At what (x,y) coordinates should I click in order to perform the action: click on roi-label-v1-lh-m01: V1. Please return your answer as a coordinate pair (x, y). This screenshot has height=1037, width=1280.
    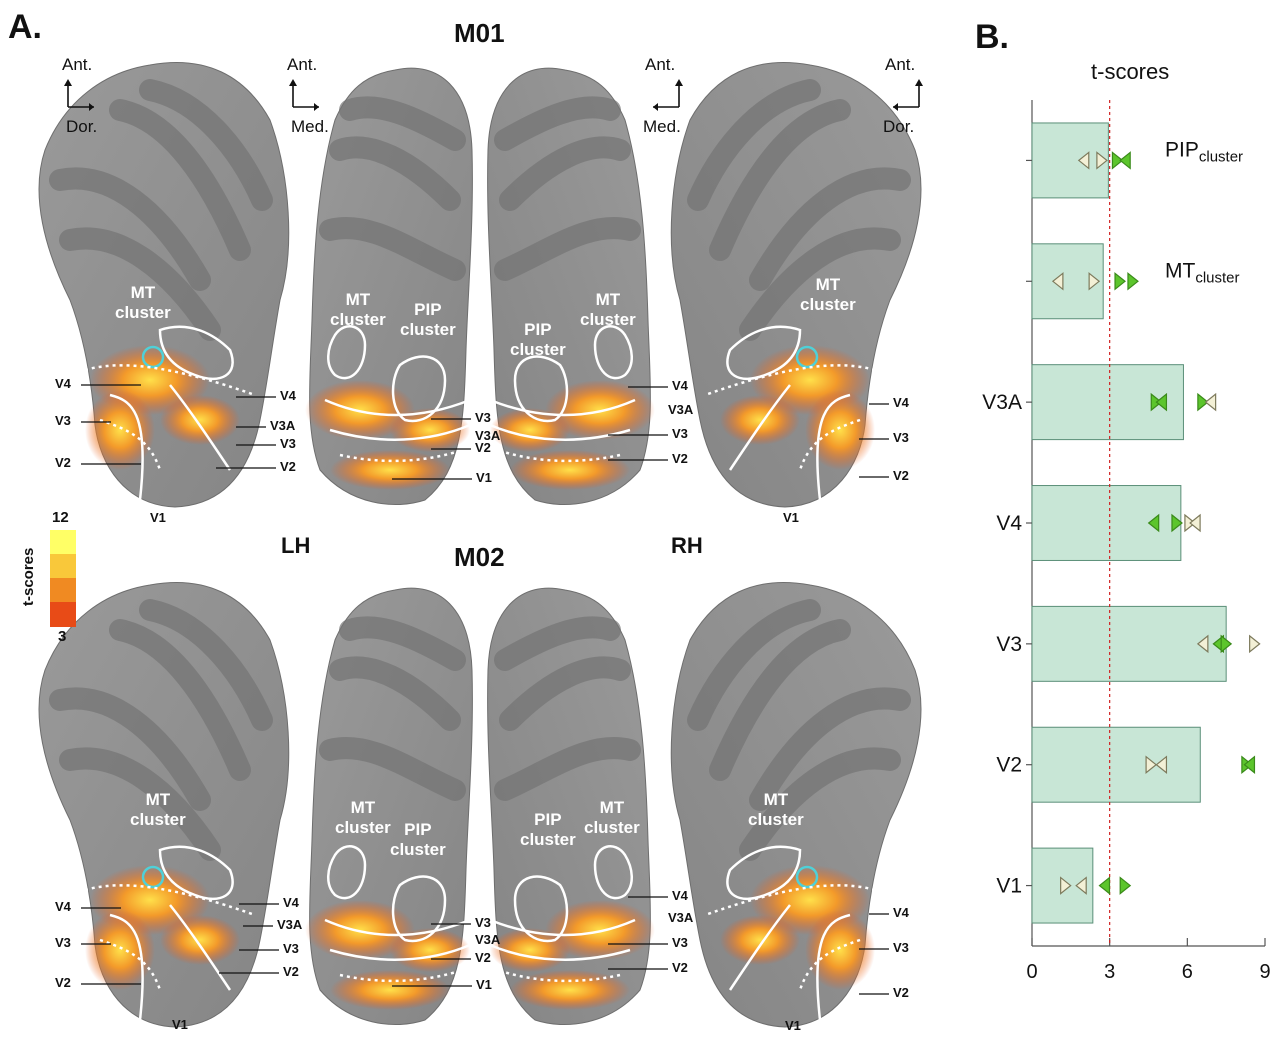
    Looking at the image, I should click on (158, 517).